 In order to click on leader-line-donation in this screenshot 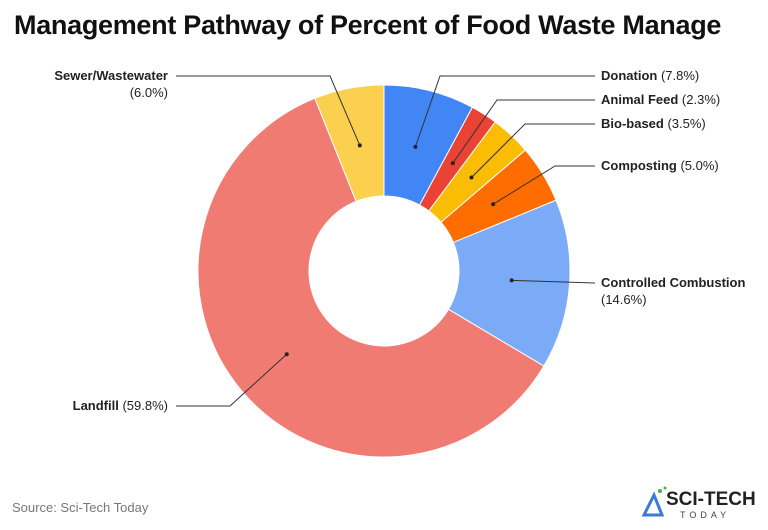, I will do `click(504, 111)`.